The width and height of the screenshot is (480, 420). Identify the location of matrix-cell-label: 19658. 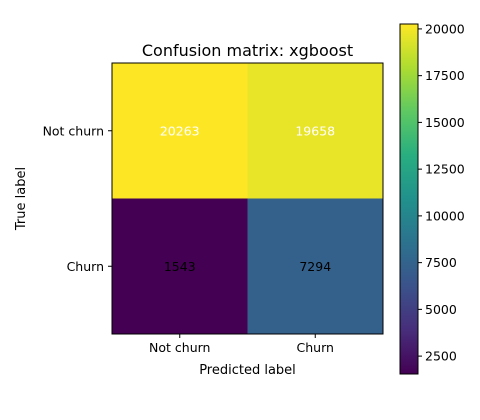
(315, 130).